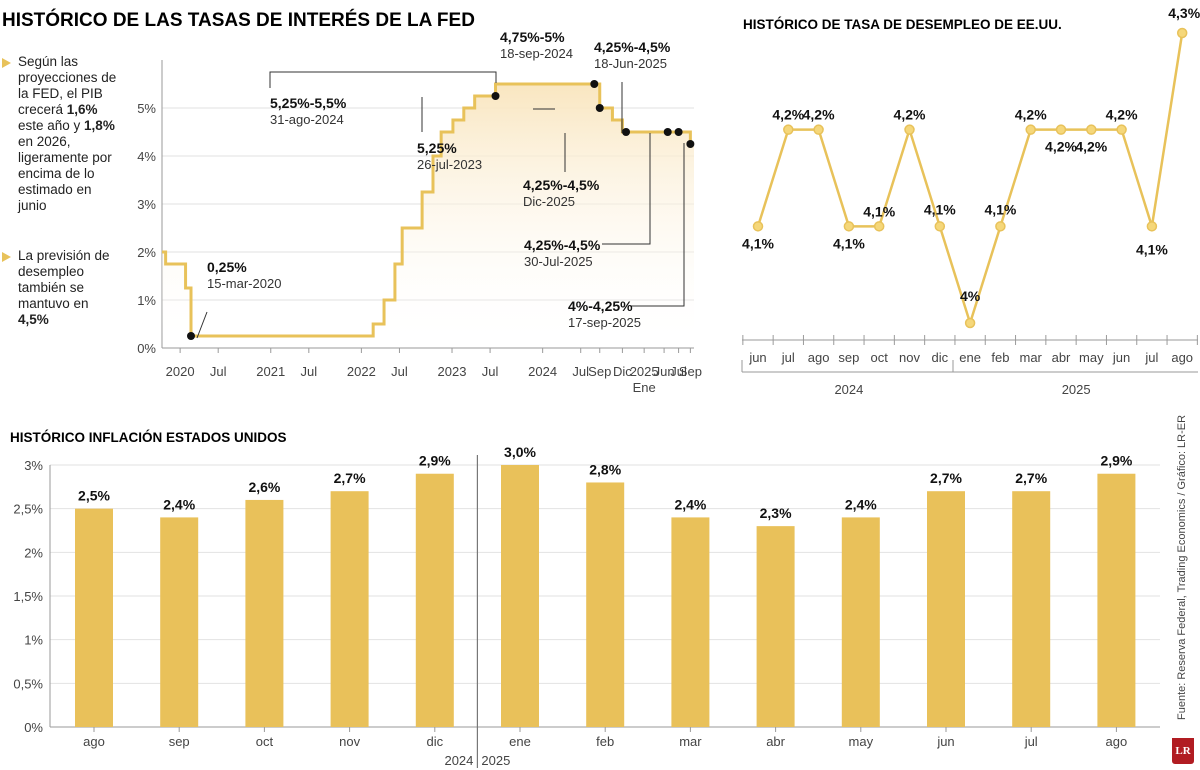 The image size is (1200, 770). What do you see at coordinates (599, 371) in the screenshot?
I see `x-tick-label: Sep` at bounding box center [599, 371].